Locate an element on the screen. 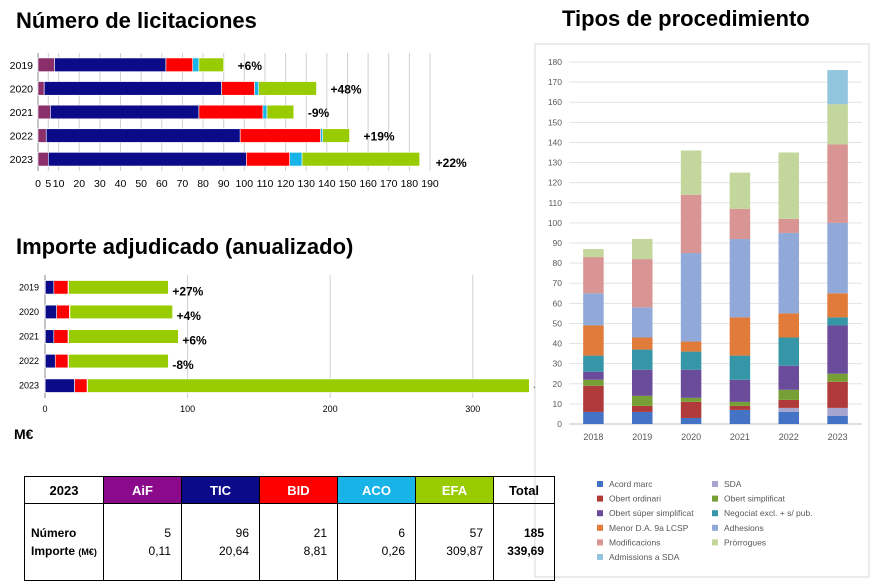  tipos-y-tick: 60 is located at coordinates (558, 303).